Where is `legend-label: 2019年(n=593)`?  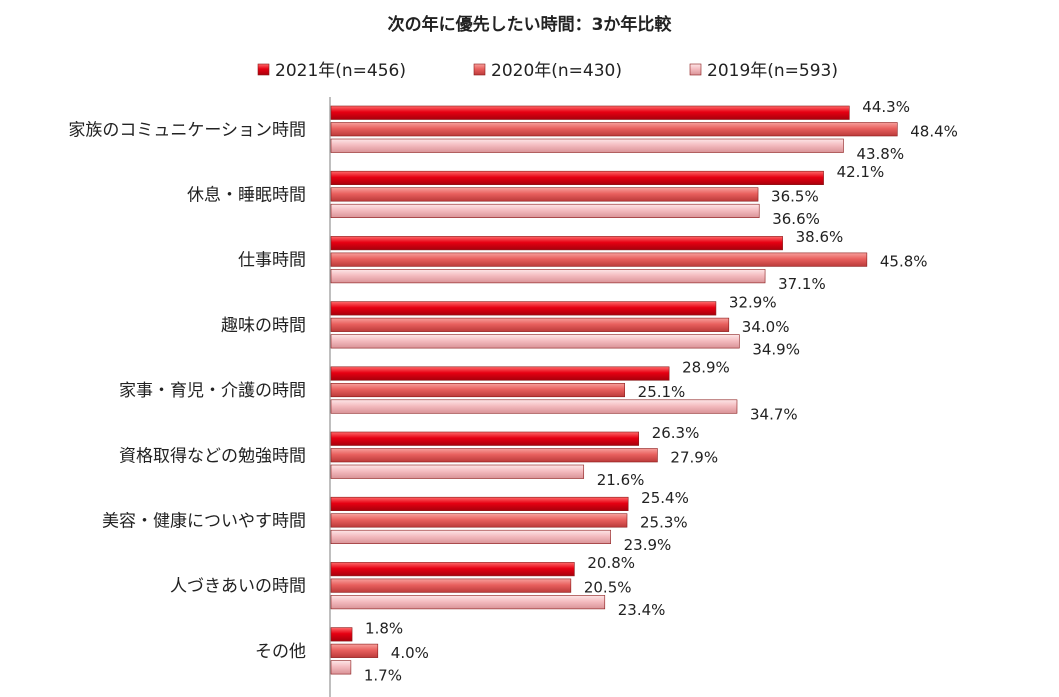
legend-label: 2019年(n=593) is located at coordinates (772, 71).